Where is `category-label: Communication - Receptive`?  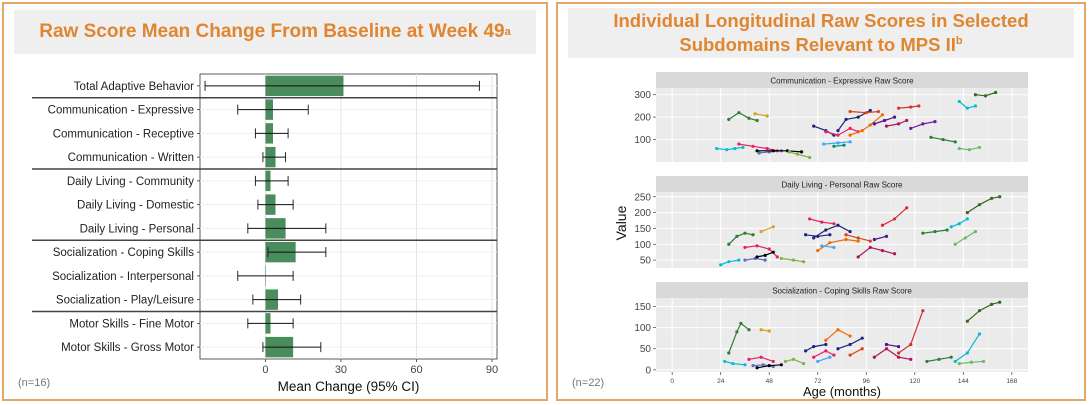 category-label: Communication - Receptive is located at coordinates (123, 134).